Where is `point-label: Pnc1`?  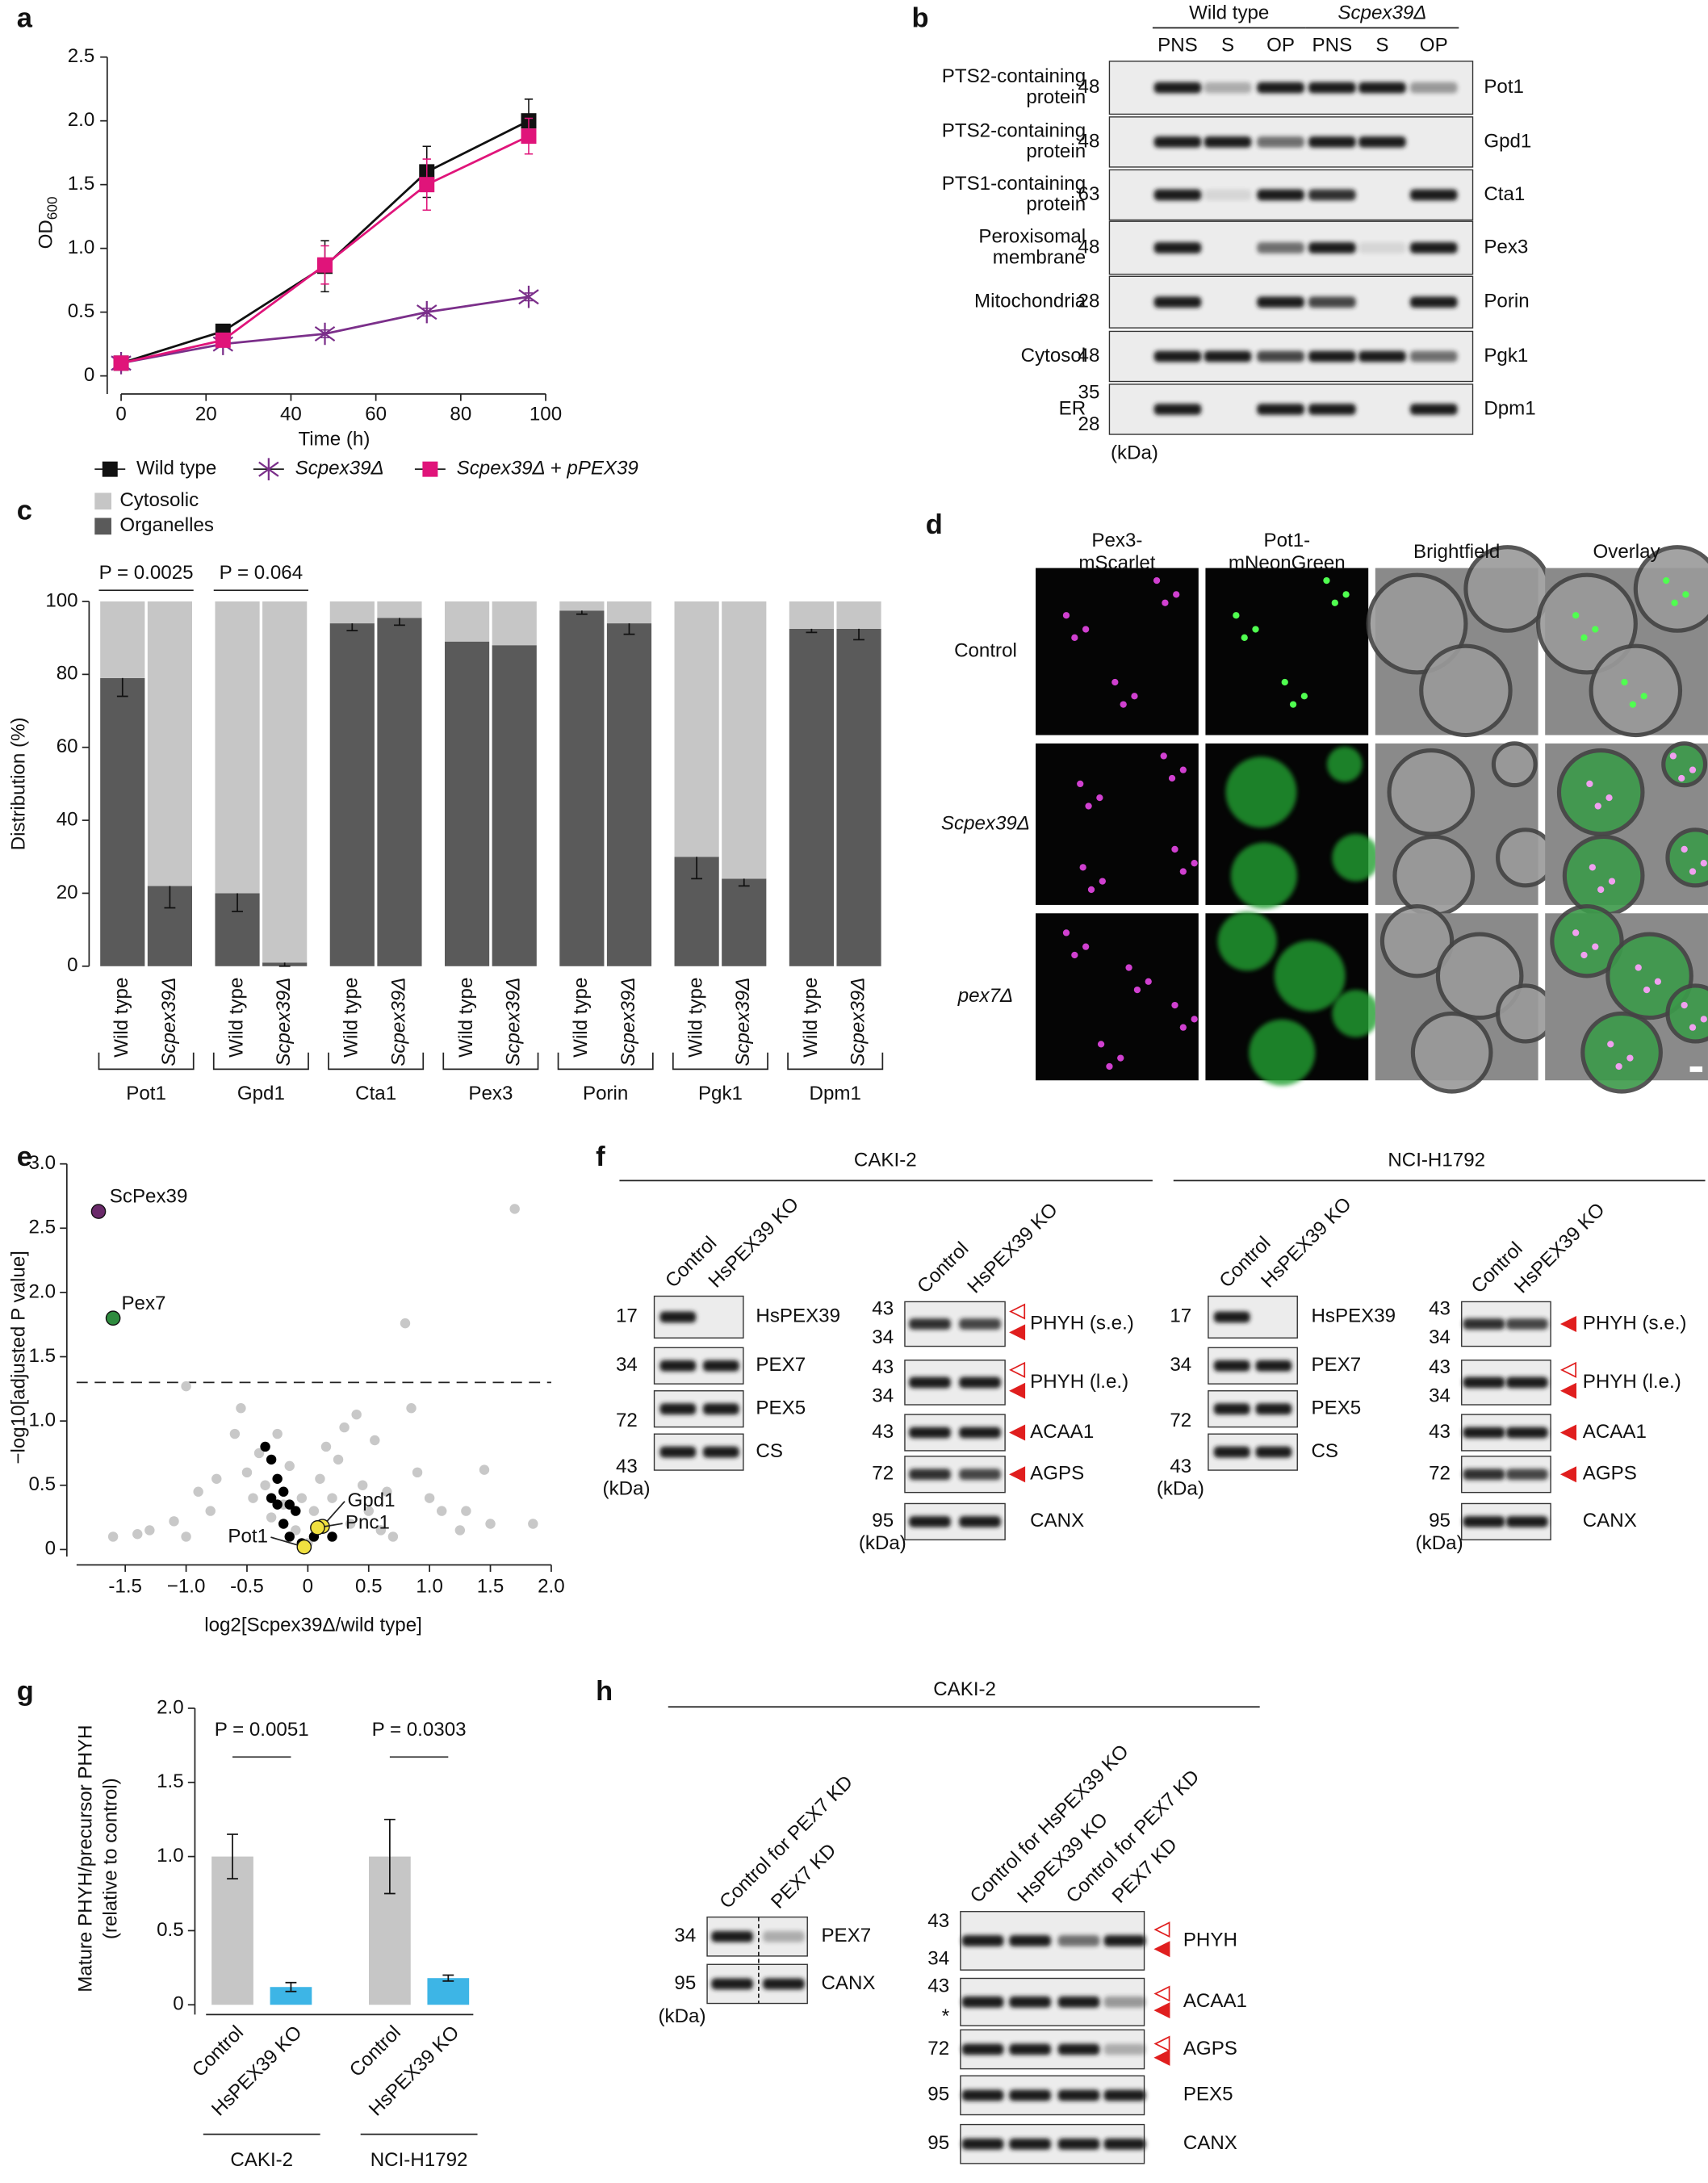 point-label: Pnc1 is located at coordinates (368, 1522).